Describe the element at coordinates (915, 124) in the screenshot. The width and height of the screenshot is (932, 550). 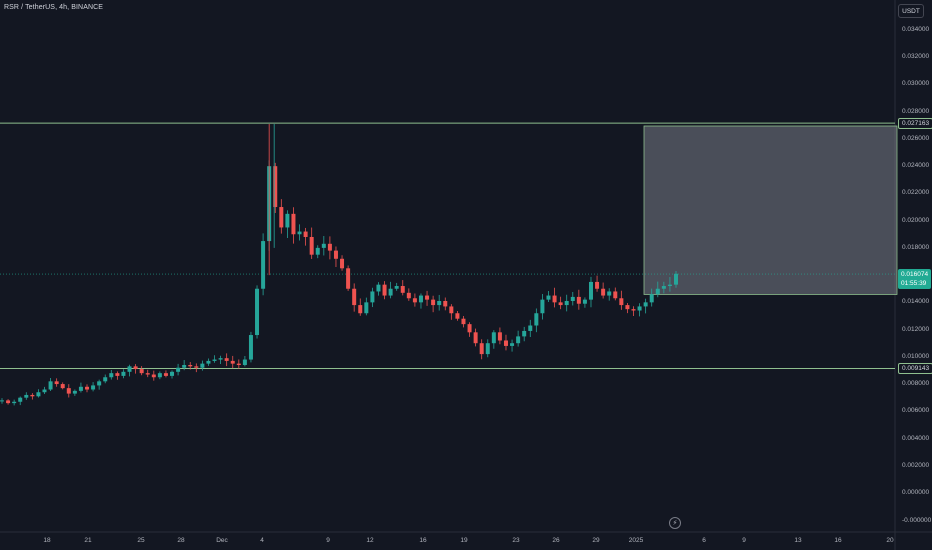
I see `line-price-tag: 0.027163` at that location.